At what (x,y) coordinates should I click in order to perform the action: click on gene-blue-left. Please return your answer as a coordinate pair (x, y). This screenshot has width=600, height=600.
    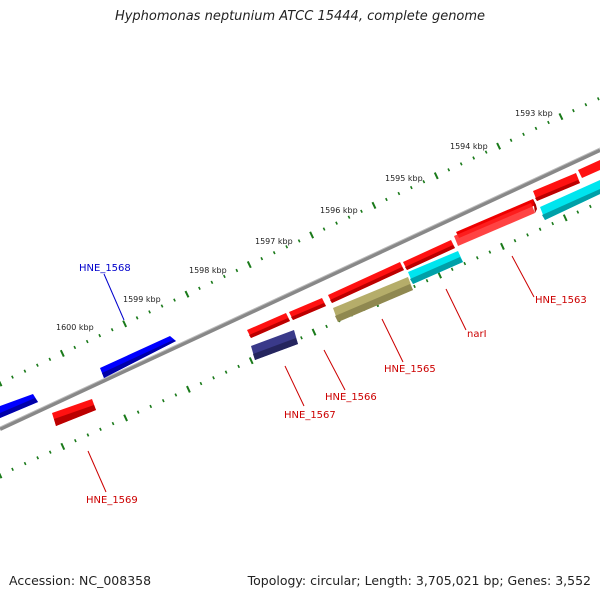
    Looking at the image, I should click on (19, 406).